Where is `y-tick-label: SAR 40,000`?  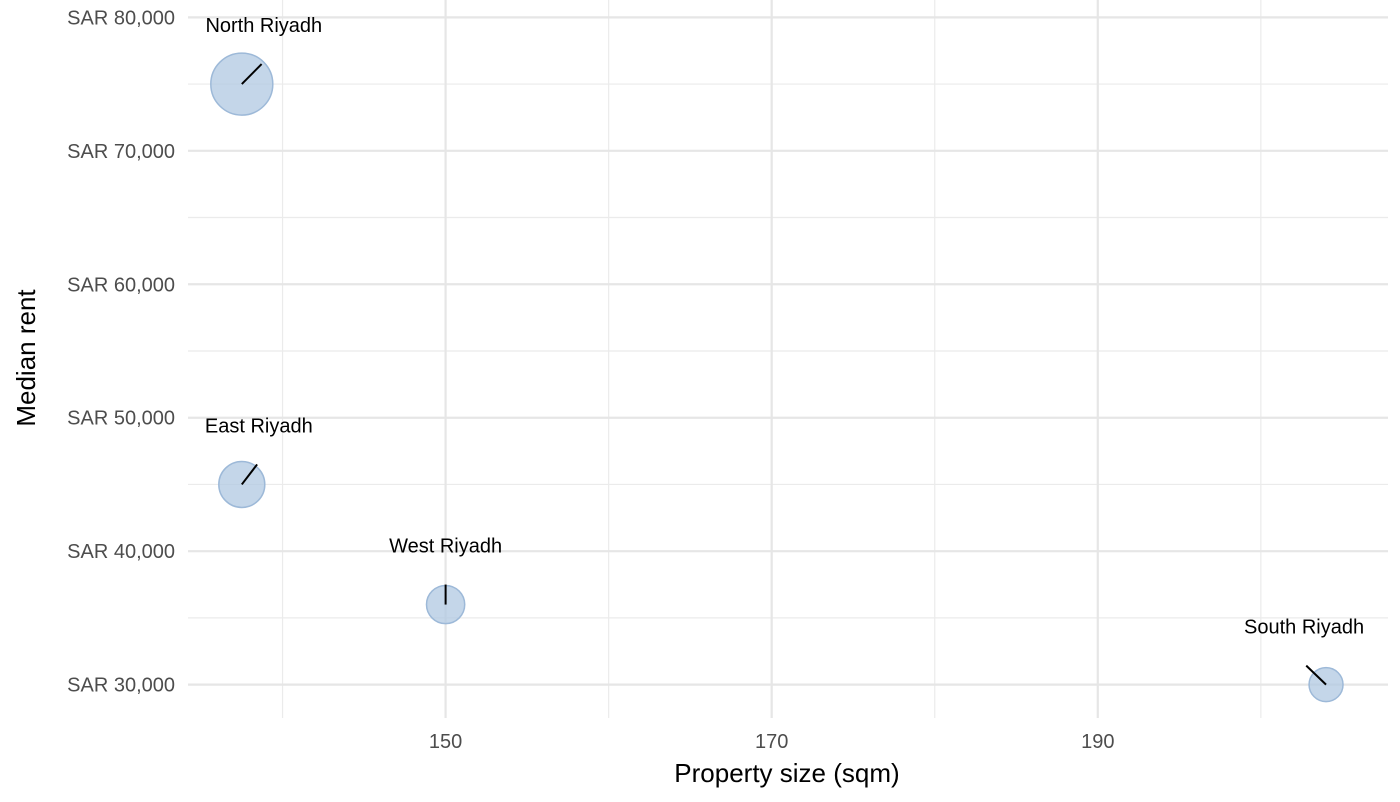 y-tick-label: SAR 40,000 is located at coordinates (121, 552).